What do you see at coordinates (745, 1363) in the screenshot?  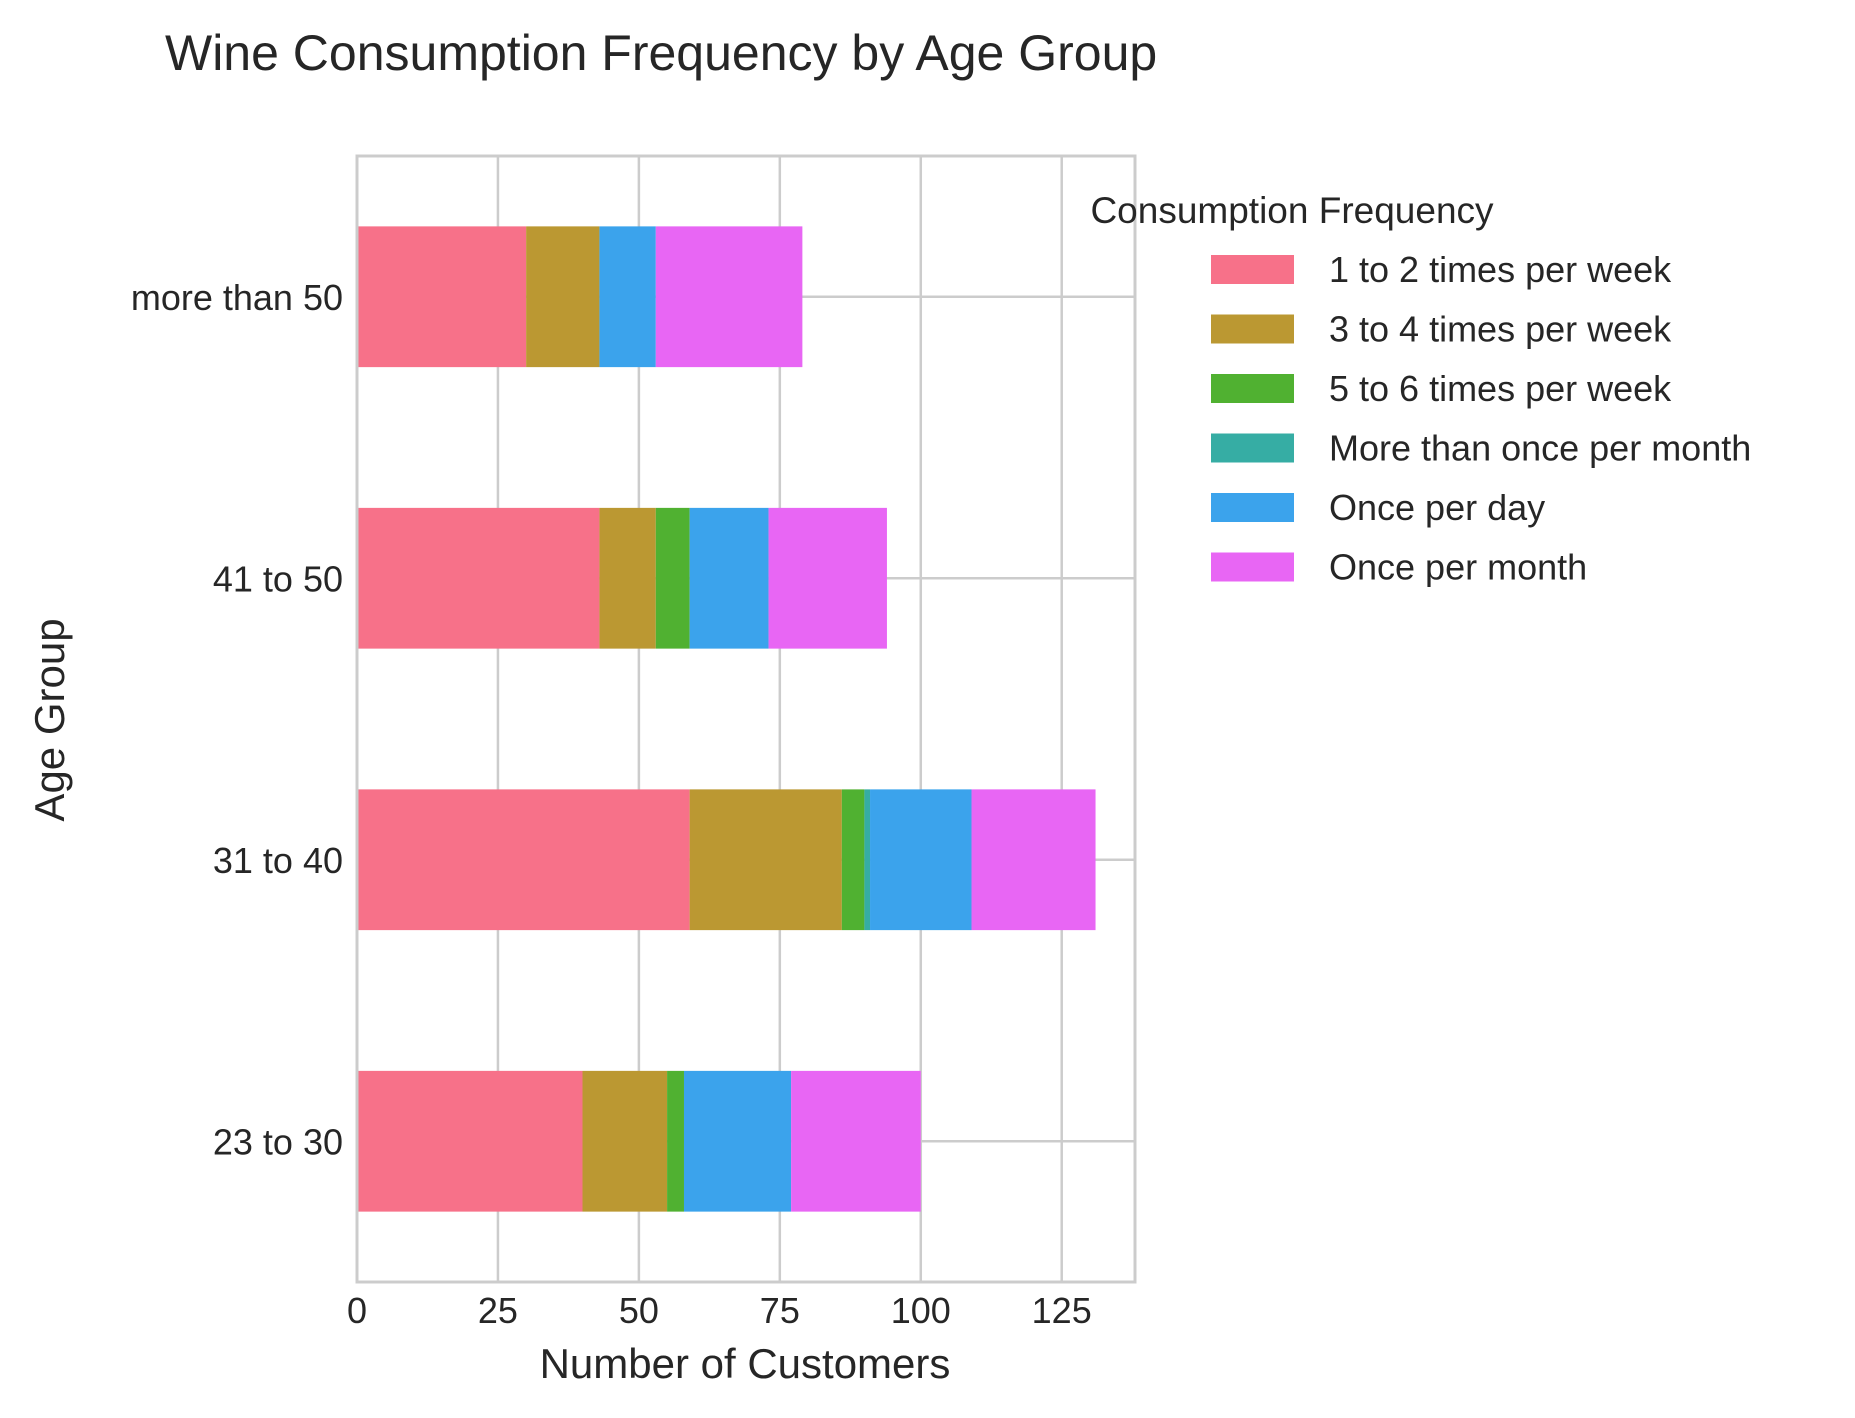 I see `x-axis-label: Number of Customers` at bounding box center [745, 1363].